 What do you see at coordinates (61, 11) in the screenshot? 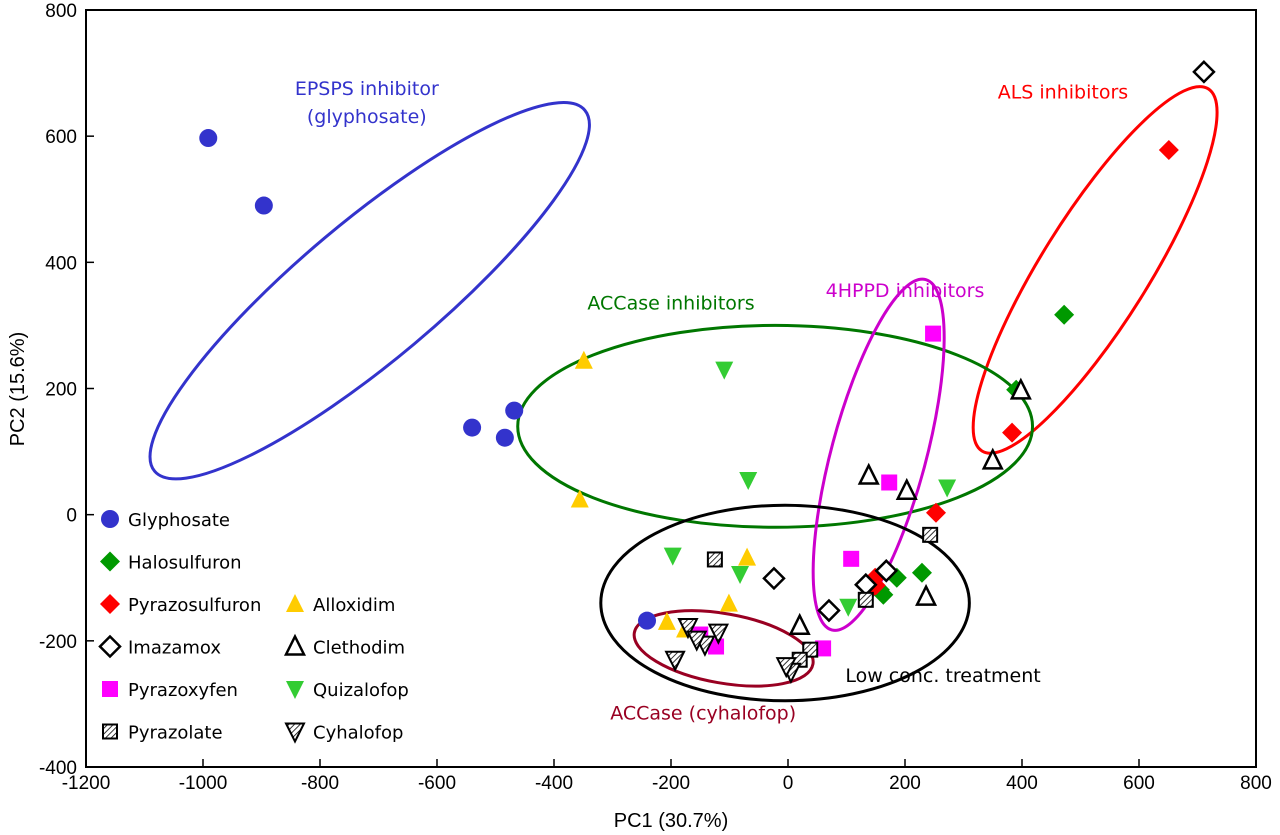
I see `y-tick-label: 800` at bounding box center [61, 11].